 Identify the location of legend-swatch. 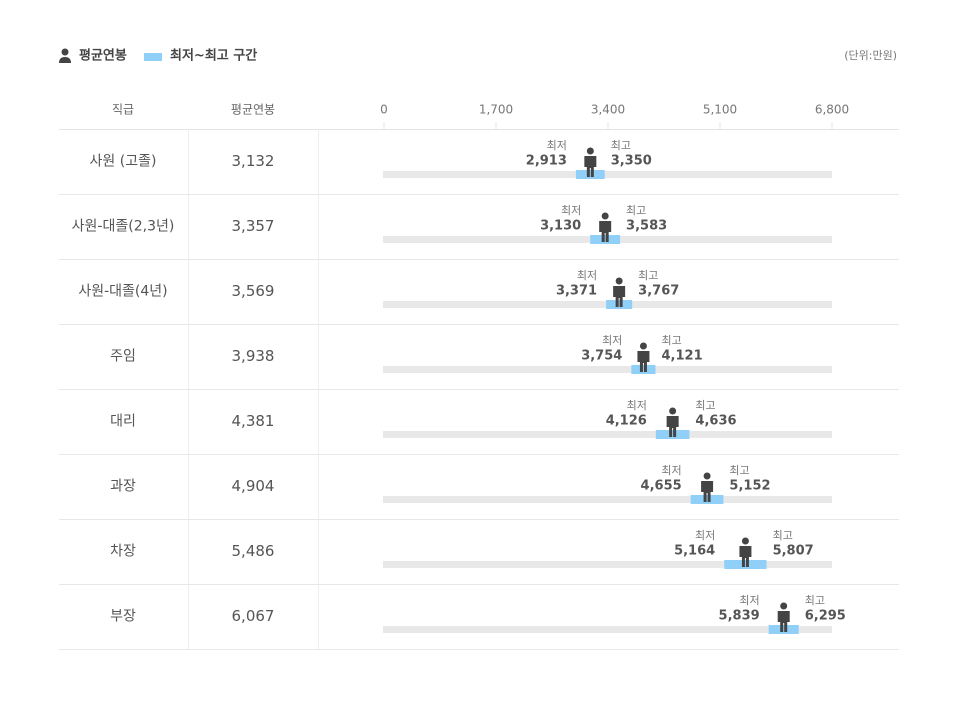
(153, 57).